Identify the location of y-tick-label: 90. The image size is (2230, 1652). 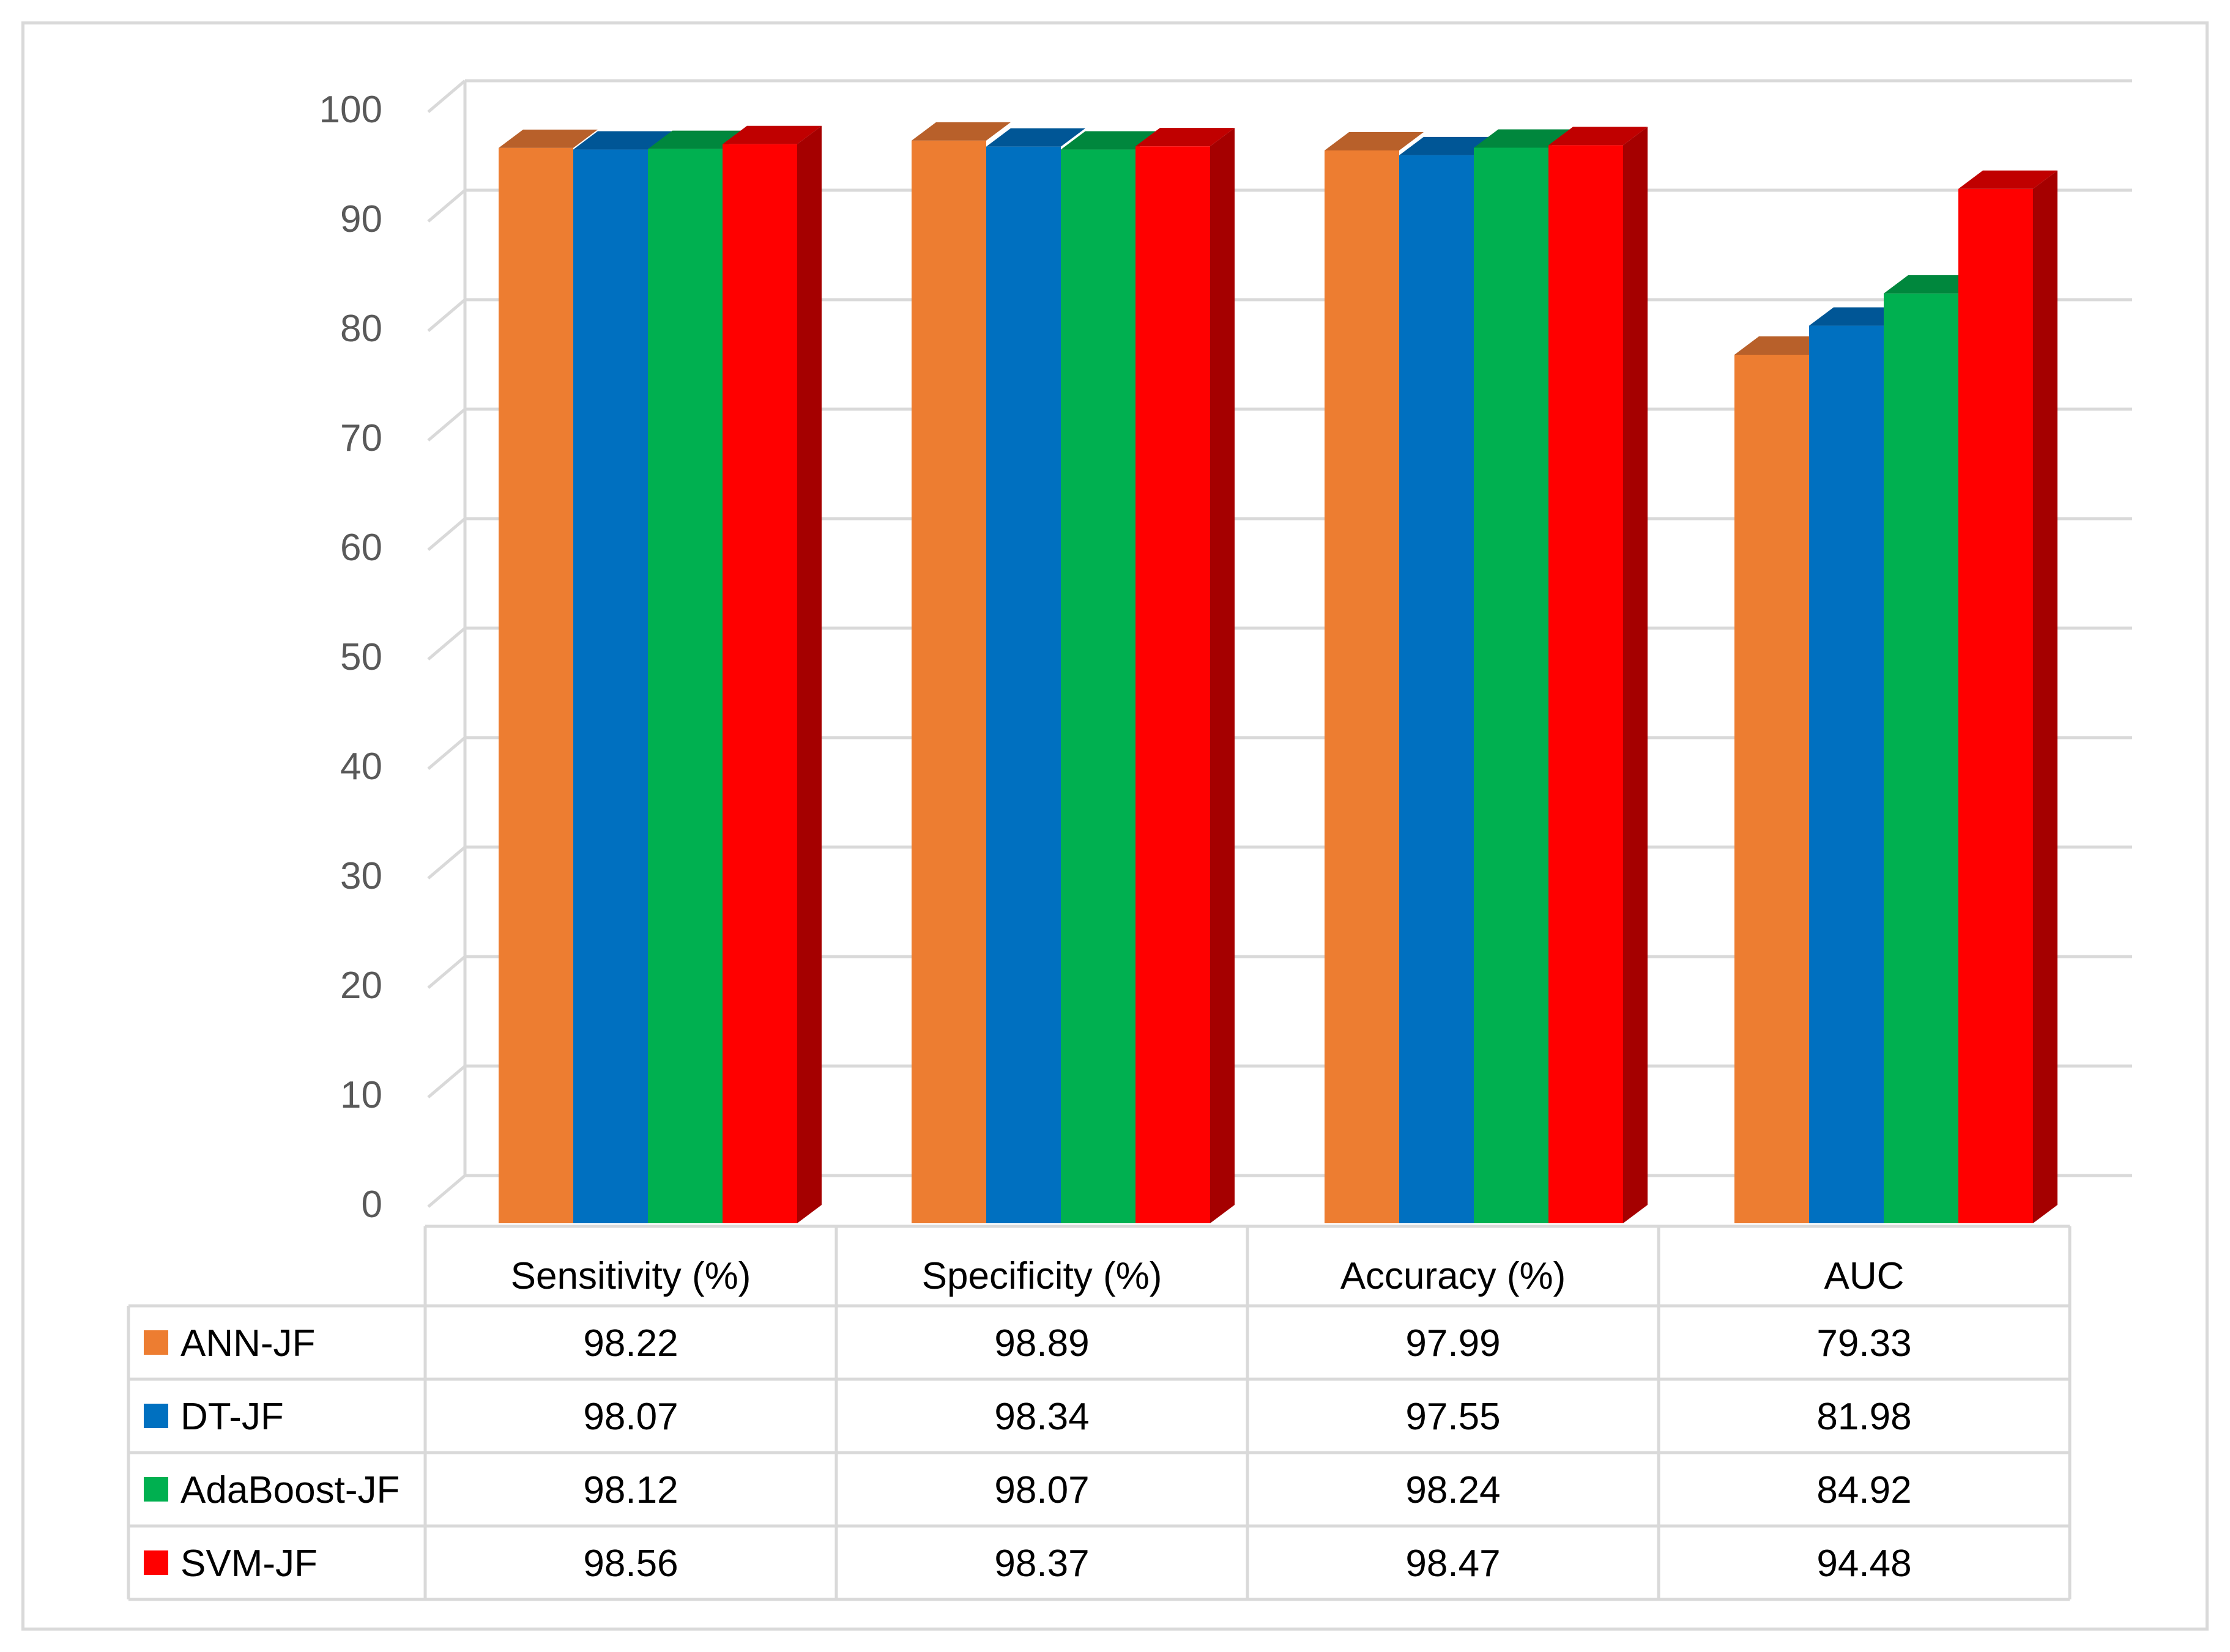
(361, 219).